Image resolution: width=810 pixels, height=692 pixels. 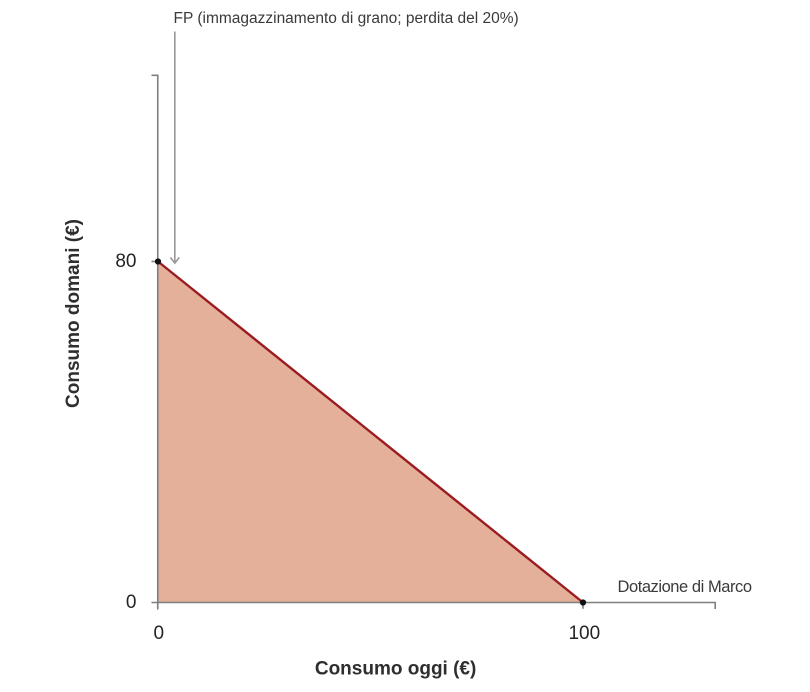 I want to click on svg-text: Dotazione di Marco, so click(x=685, y=587).